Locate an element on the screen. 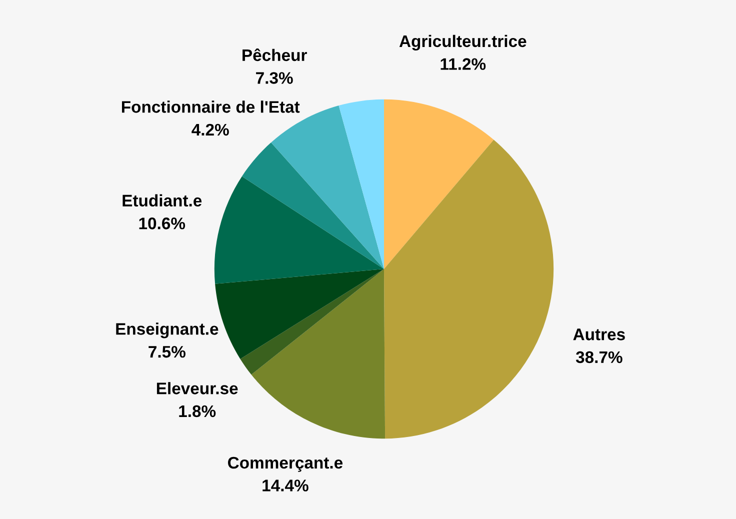 The height and width of the screenshot is (519, 736). data-label: 4.2% is located at coordinates (210, 130).